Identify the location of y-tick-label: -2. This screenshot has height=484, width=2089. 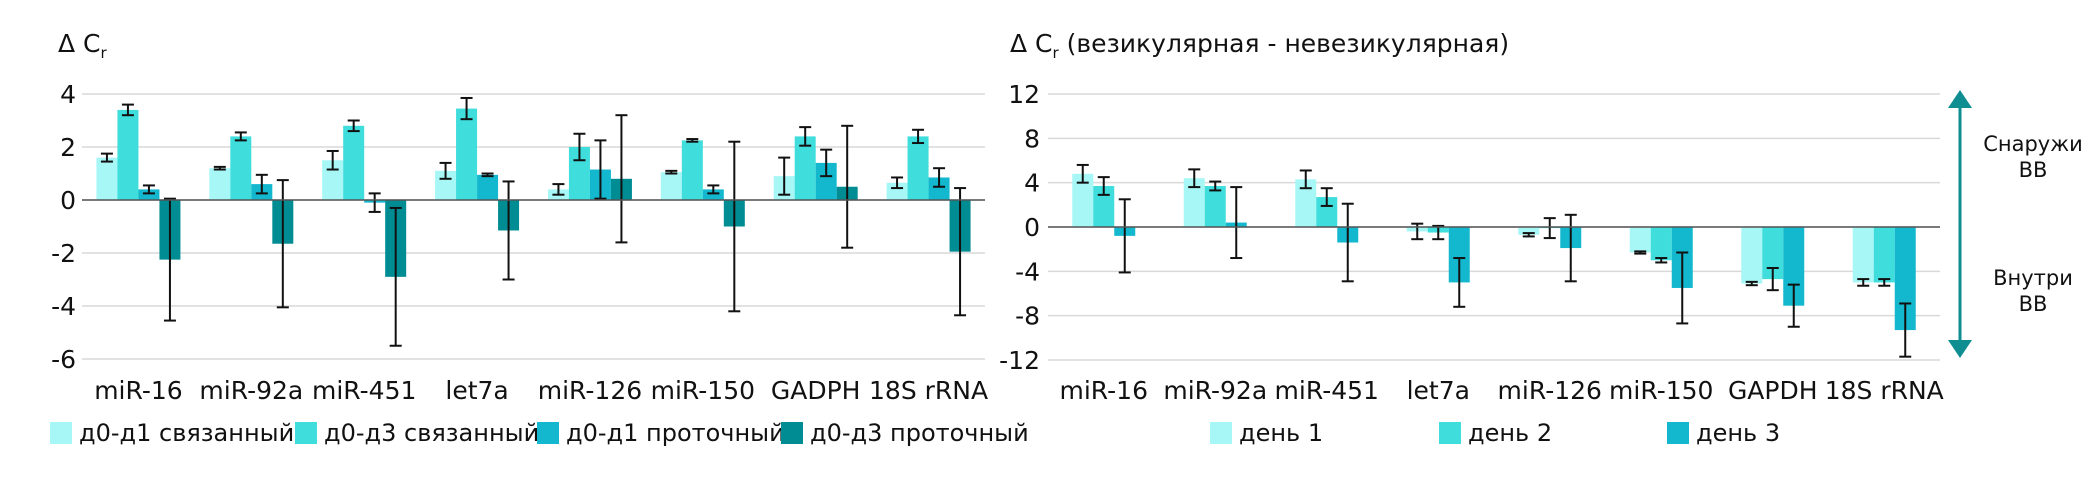
(63, 253).